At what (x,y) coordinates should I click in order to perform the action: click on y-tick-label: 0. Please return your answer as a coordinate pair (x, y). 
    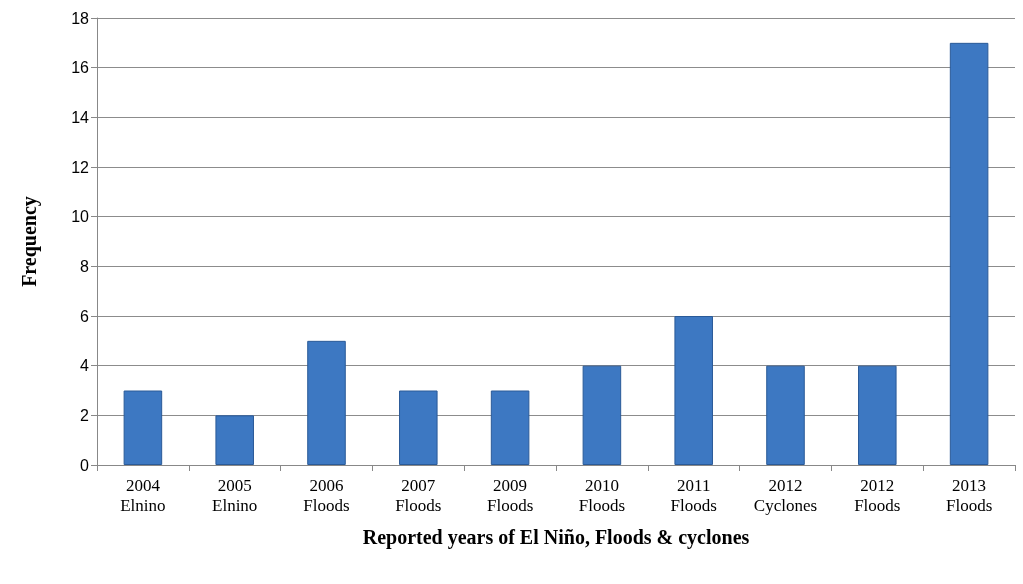
    Looking at the image, I should click on (85, 465).